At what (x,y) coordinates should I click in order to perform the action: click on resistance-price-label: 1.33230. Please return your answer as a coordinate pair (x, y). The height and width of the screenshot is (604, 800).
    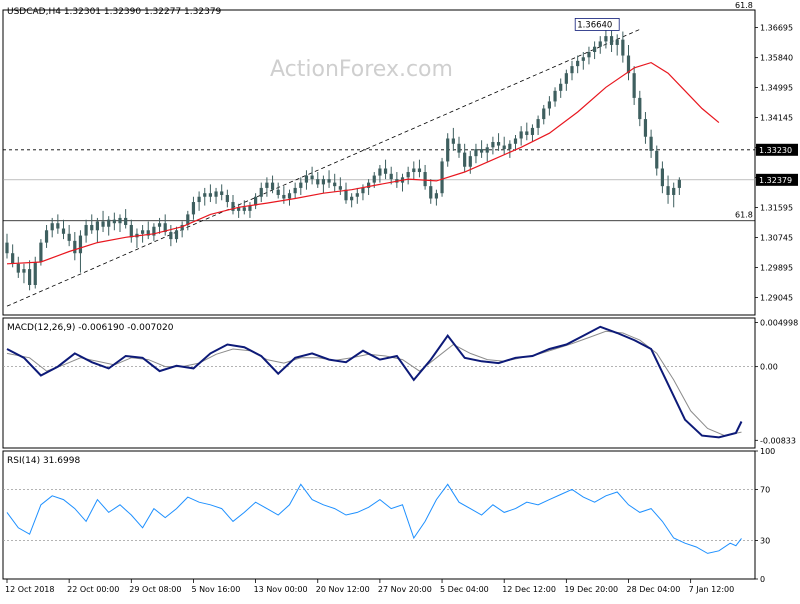
    Looking at the image, I should click on (775, 150).